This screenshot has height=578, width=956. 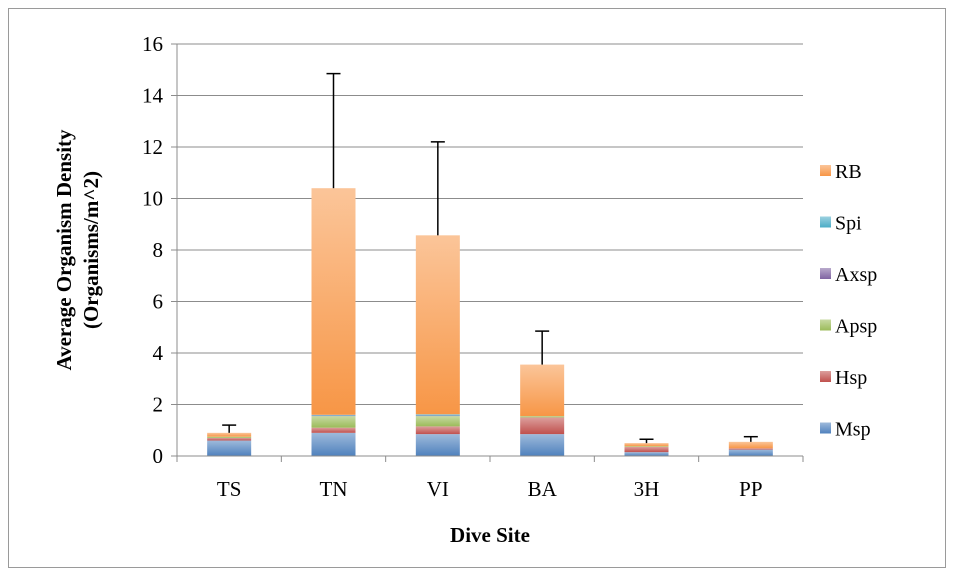 What do you see at coordinates (851, 378) in the screenshot?
I see `legend-label: Hsp` at bounding box center [851, 378].